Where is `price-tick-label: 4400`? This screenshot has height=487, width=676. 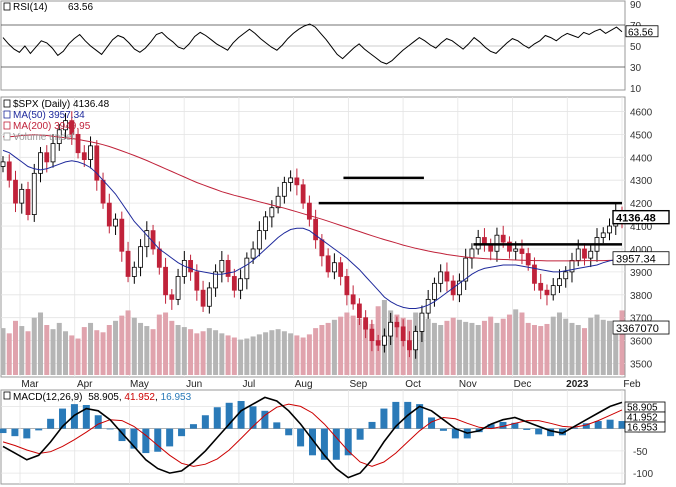 price-tick-label: 4400 is located at coordinates (641, 158).